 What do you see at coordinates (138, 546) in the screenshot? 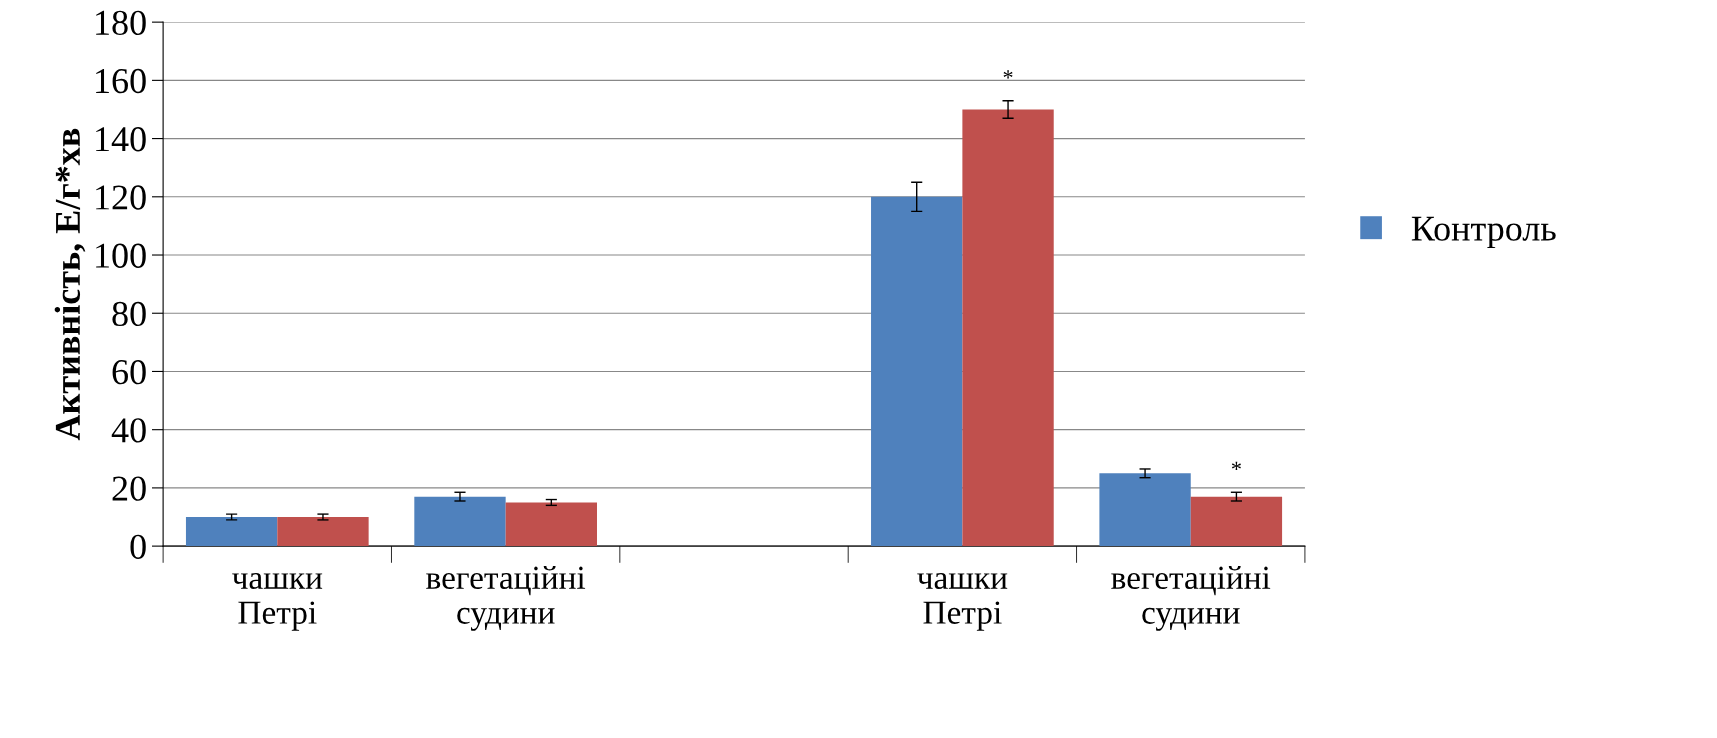
I see `y-tick-label: 0` at bounding box center [138, 546].